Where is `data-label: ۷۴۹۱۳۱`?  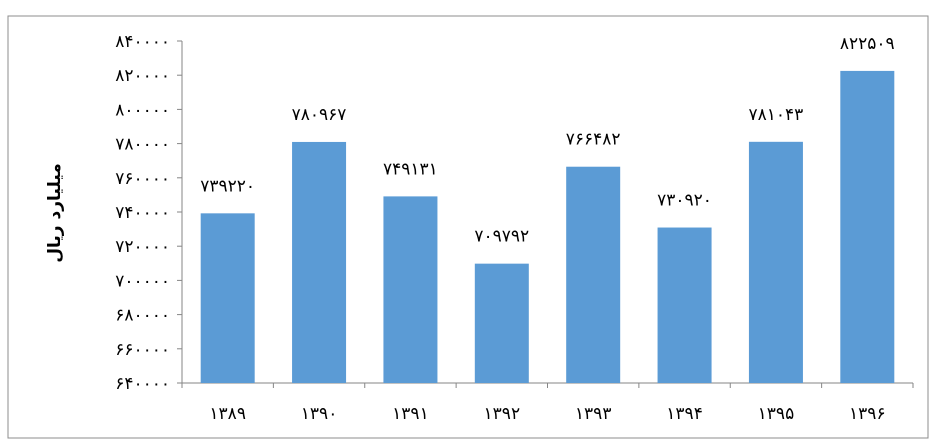 data-label: ۷۴۹۱۳۱ is located at coordinates (410, 169).